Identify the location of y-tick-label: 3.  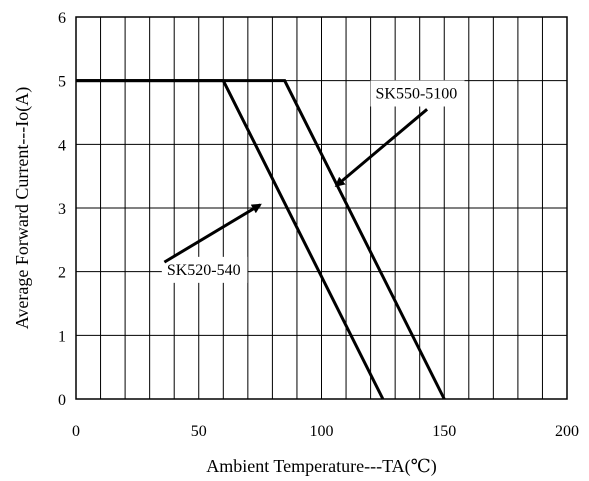
(62, 209).